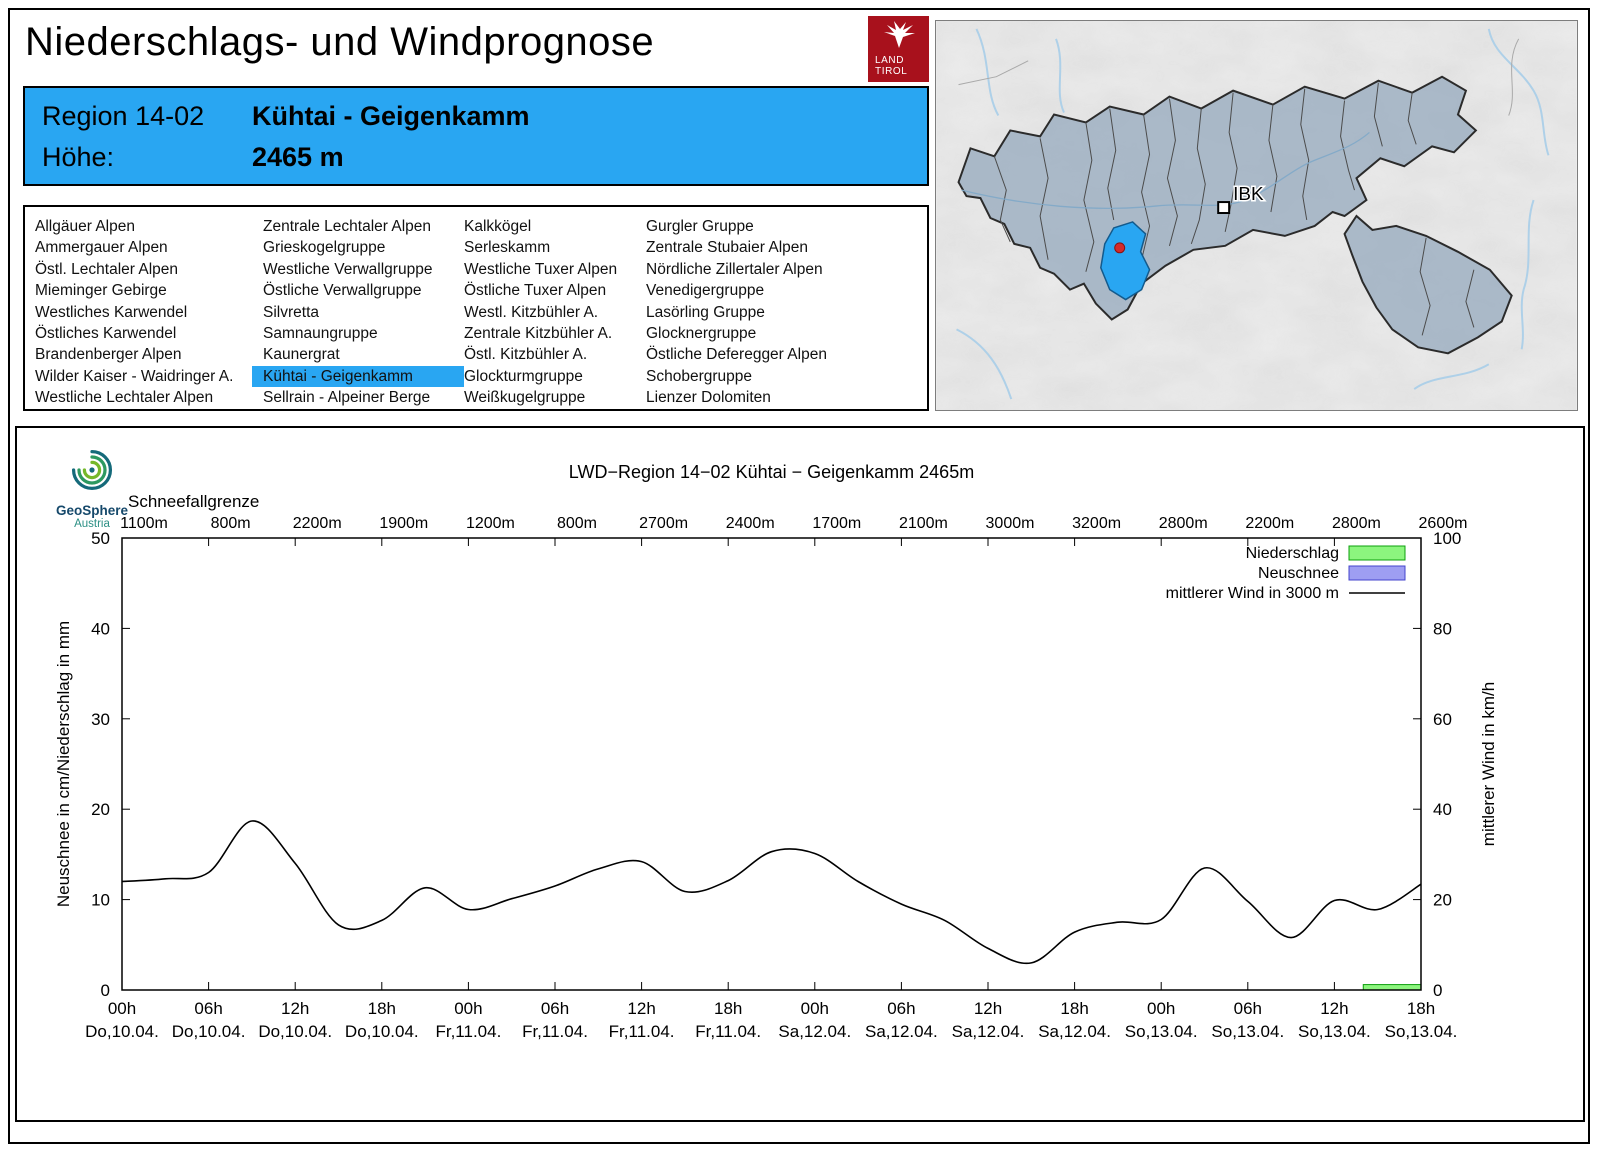  I want to click on region-list-item: Östl. Lechtaler Alpen, so click(107, 269).